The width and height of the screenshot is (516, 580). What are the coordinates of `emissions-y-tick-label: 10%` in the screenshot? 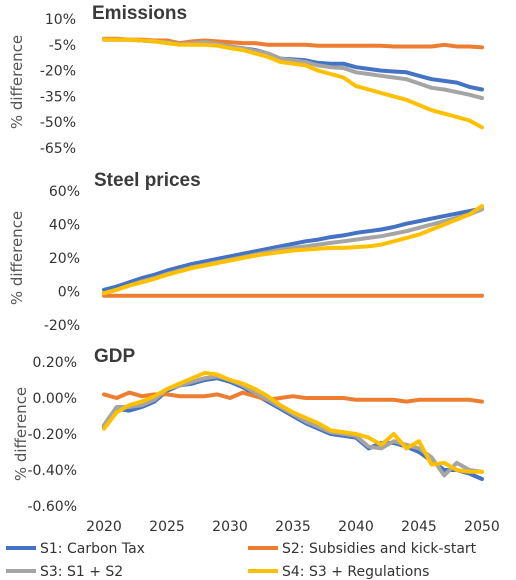 It's located at (60, 20).